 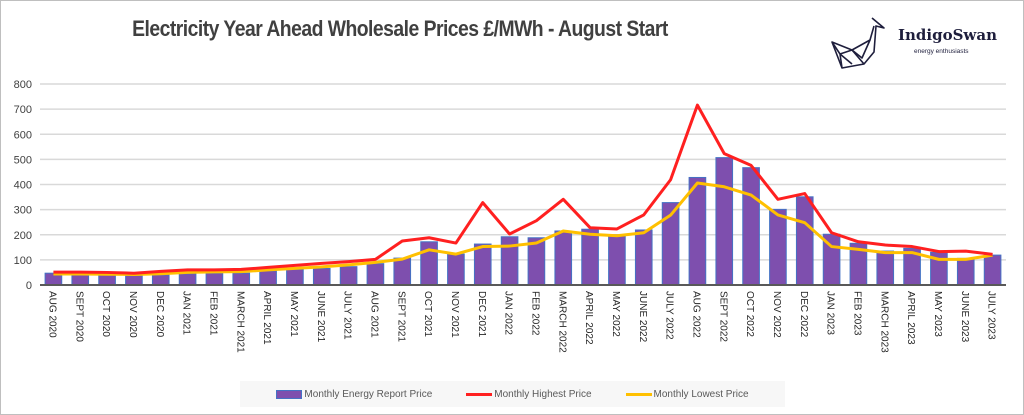 I want to click on x-tick-label: MARCH 2023, so click(x=883, y=322).